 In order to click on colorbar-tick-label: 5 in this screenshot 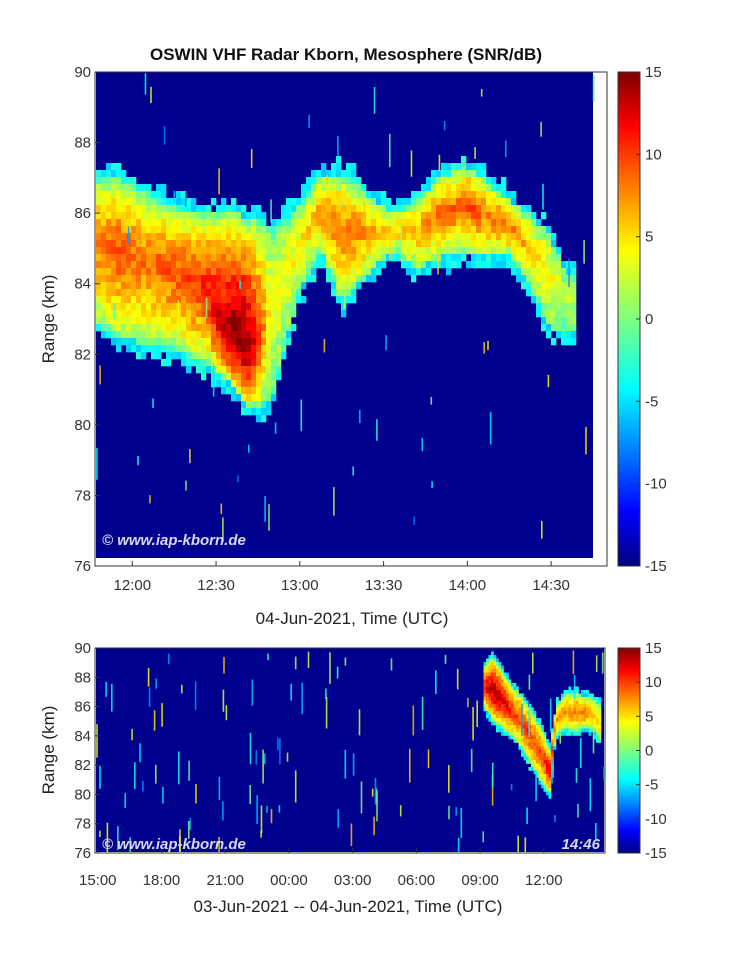, I will do `click(649, 237)`.